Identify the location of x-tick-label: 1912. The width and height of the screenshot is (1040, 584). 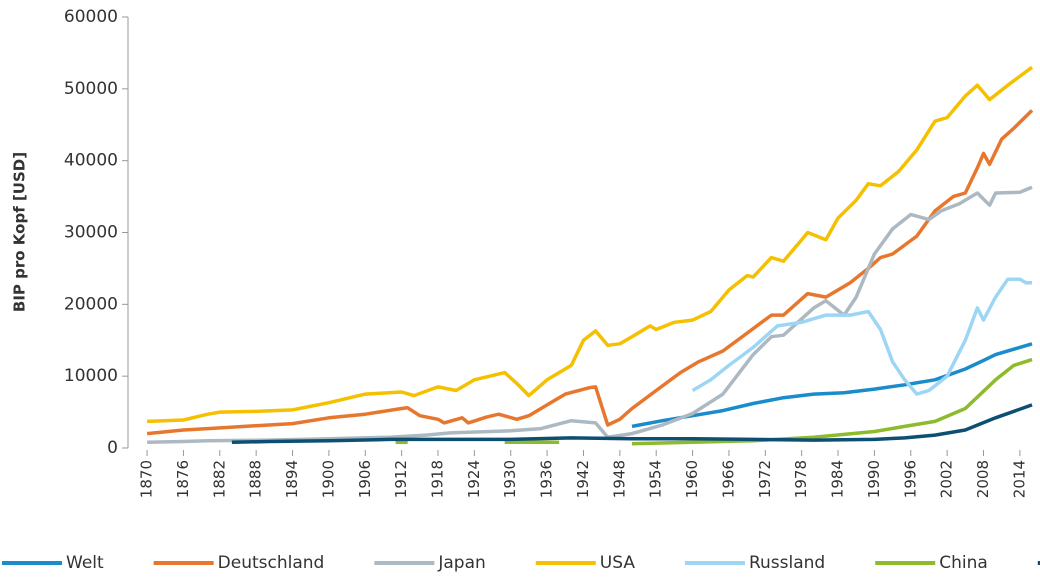
(401, 479).